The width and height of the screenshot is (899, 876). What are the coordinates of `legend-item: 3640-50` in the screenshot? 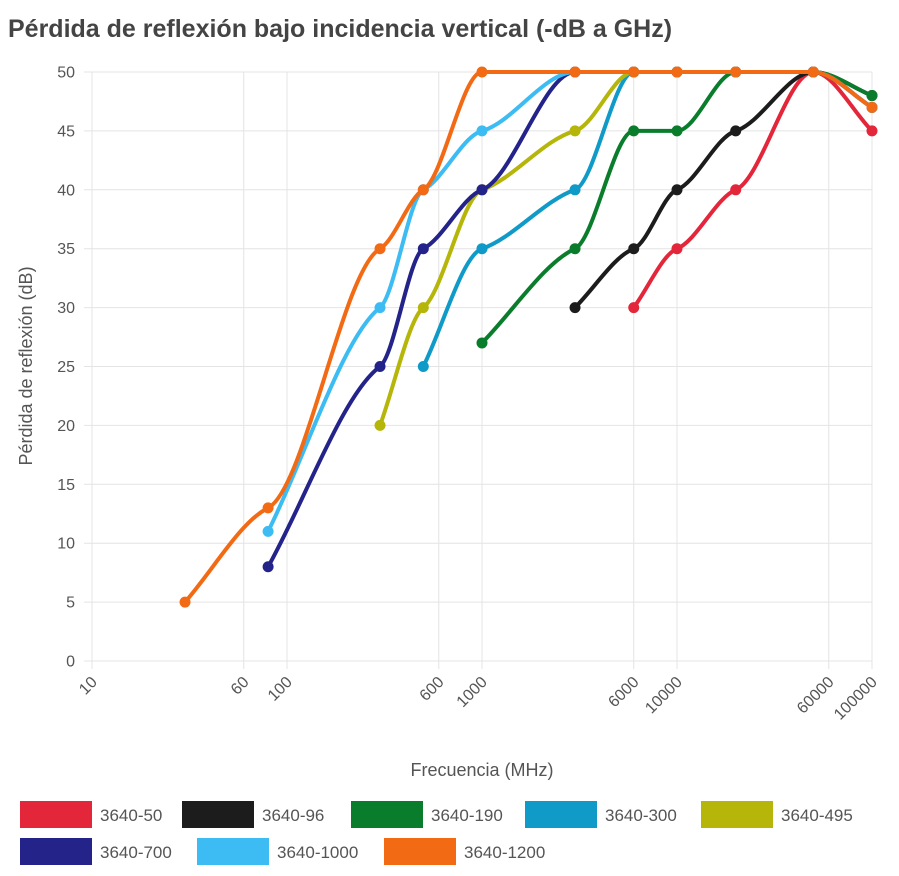 It's located at (91, 814).